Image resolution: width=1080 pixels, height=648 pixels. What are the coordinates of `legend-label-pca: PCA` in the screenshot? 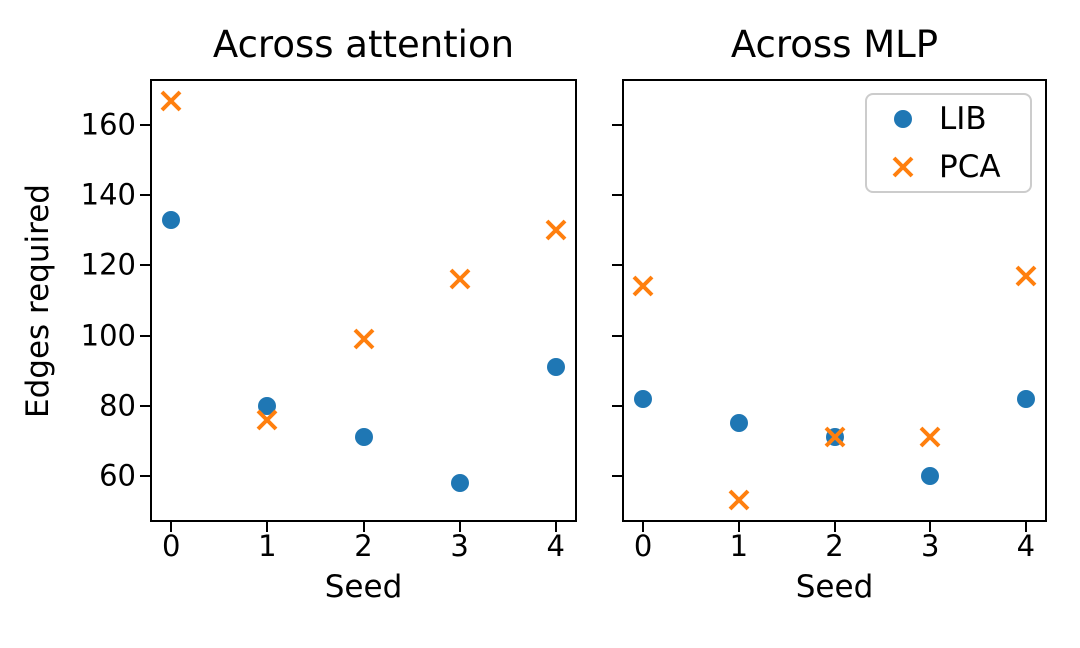 It's located at (970, 166).